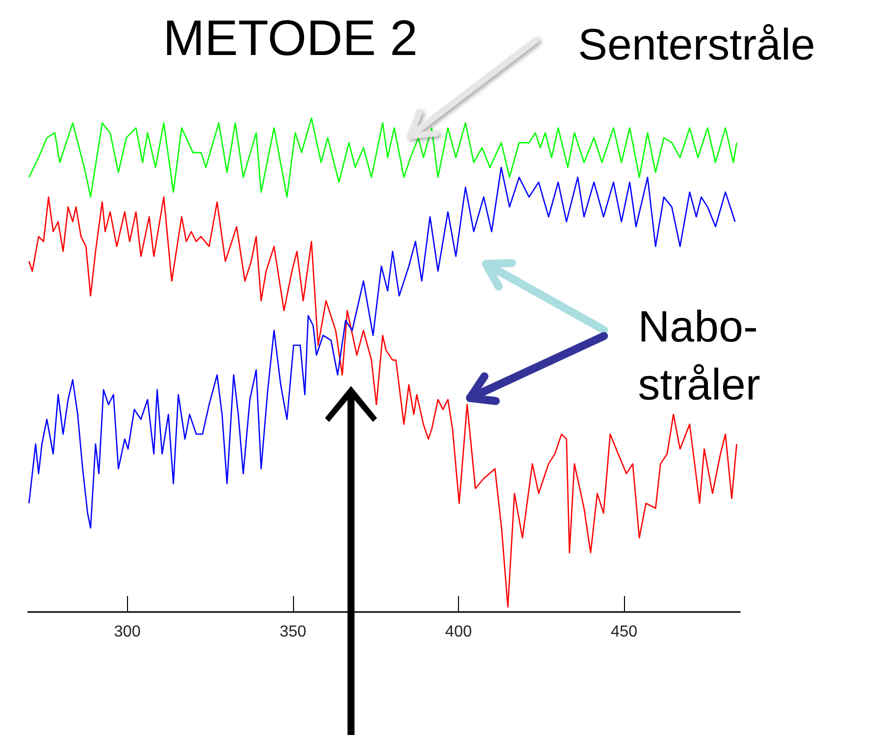 Image resolution: width=888 pixels, height=743 pixels. Describe the element at coordinates (458, 632) in the screenshot. I see `x-tick-label: 400` at that location.